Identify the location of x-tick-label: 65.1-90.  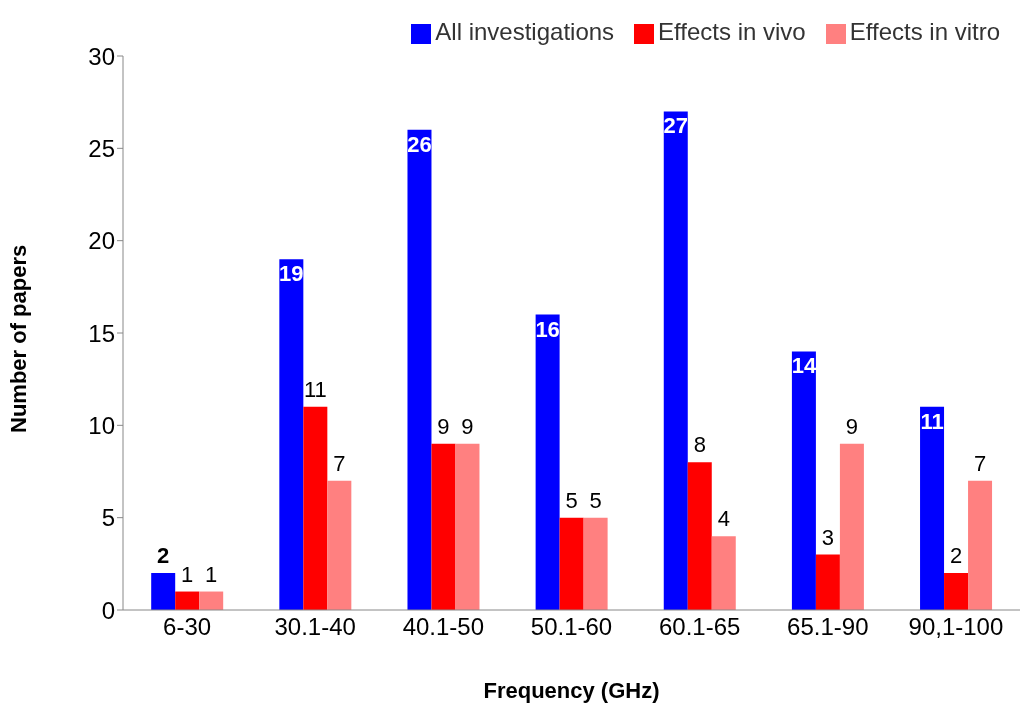
(828, 627).